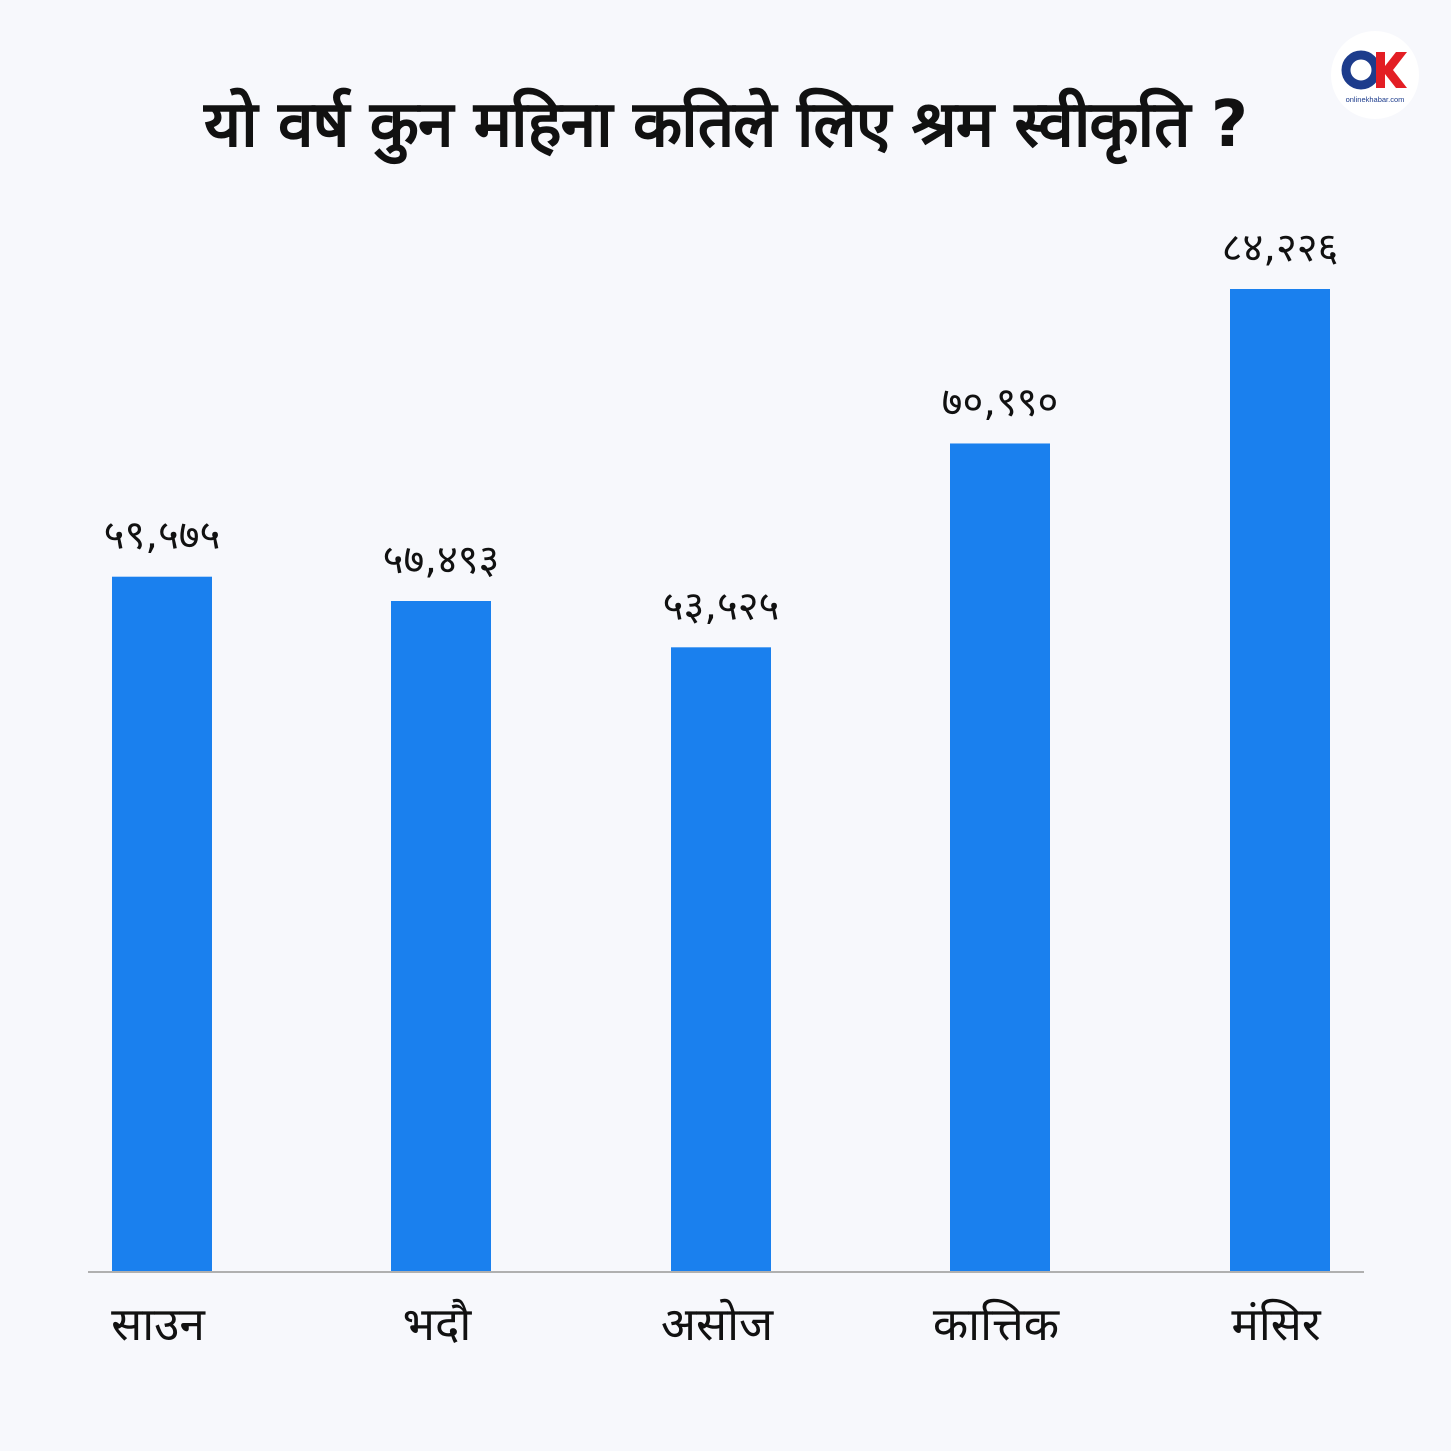 This screenshot has width=1451, height=1451. Describe the element at coordinates (721, 606) in the screenshot. I see `bar-value-label: ५३,५२५` at that location.